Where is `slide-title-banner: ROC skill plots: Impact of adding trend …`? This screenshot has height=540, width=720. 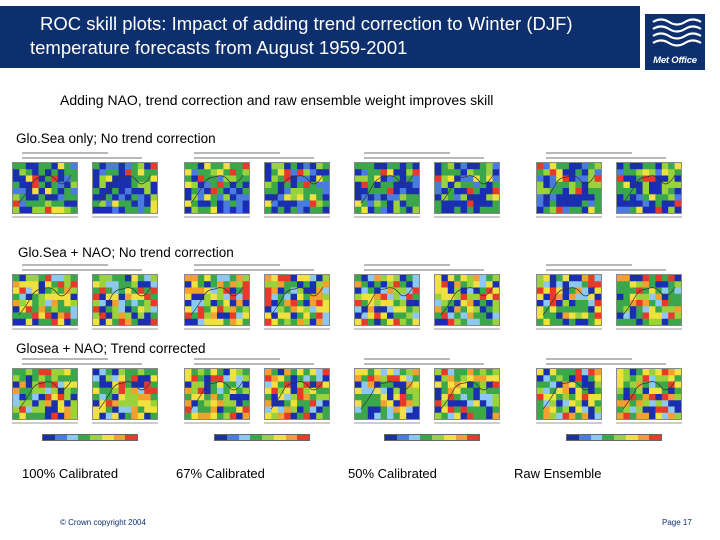
slide-title-banner: ROC skill plots: Impact of adding trend … is located at coordinates (320, 37).